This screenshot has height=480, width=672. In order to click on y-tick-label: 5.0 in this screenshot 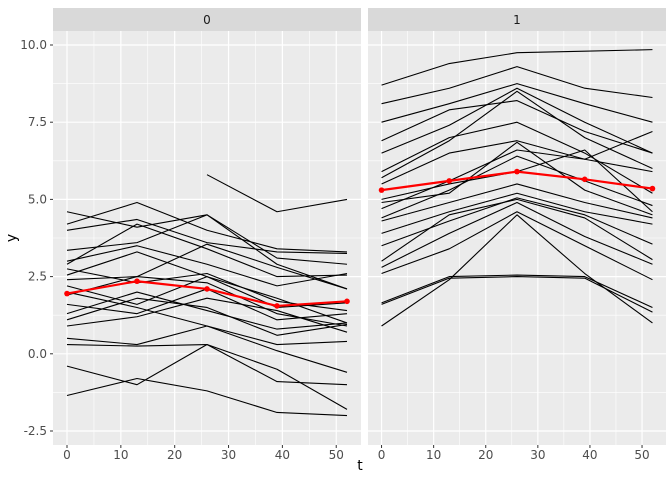, I will do `click(37, 199)`.